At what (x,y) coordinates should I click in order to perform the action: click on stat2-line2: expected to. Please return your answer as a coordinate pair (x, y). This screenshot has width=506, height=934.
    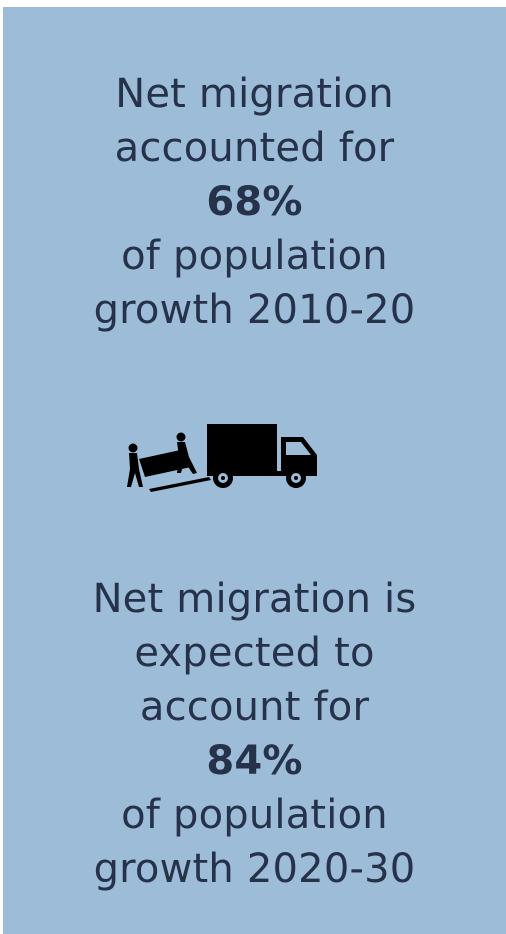
    Looking at the image, I should click on (254, 653).